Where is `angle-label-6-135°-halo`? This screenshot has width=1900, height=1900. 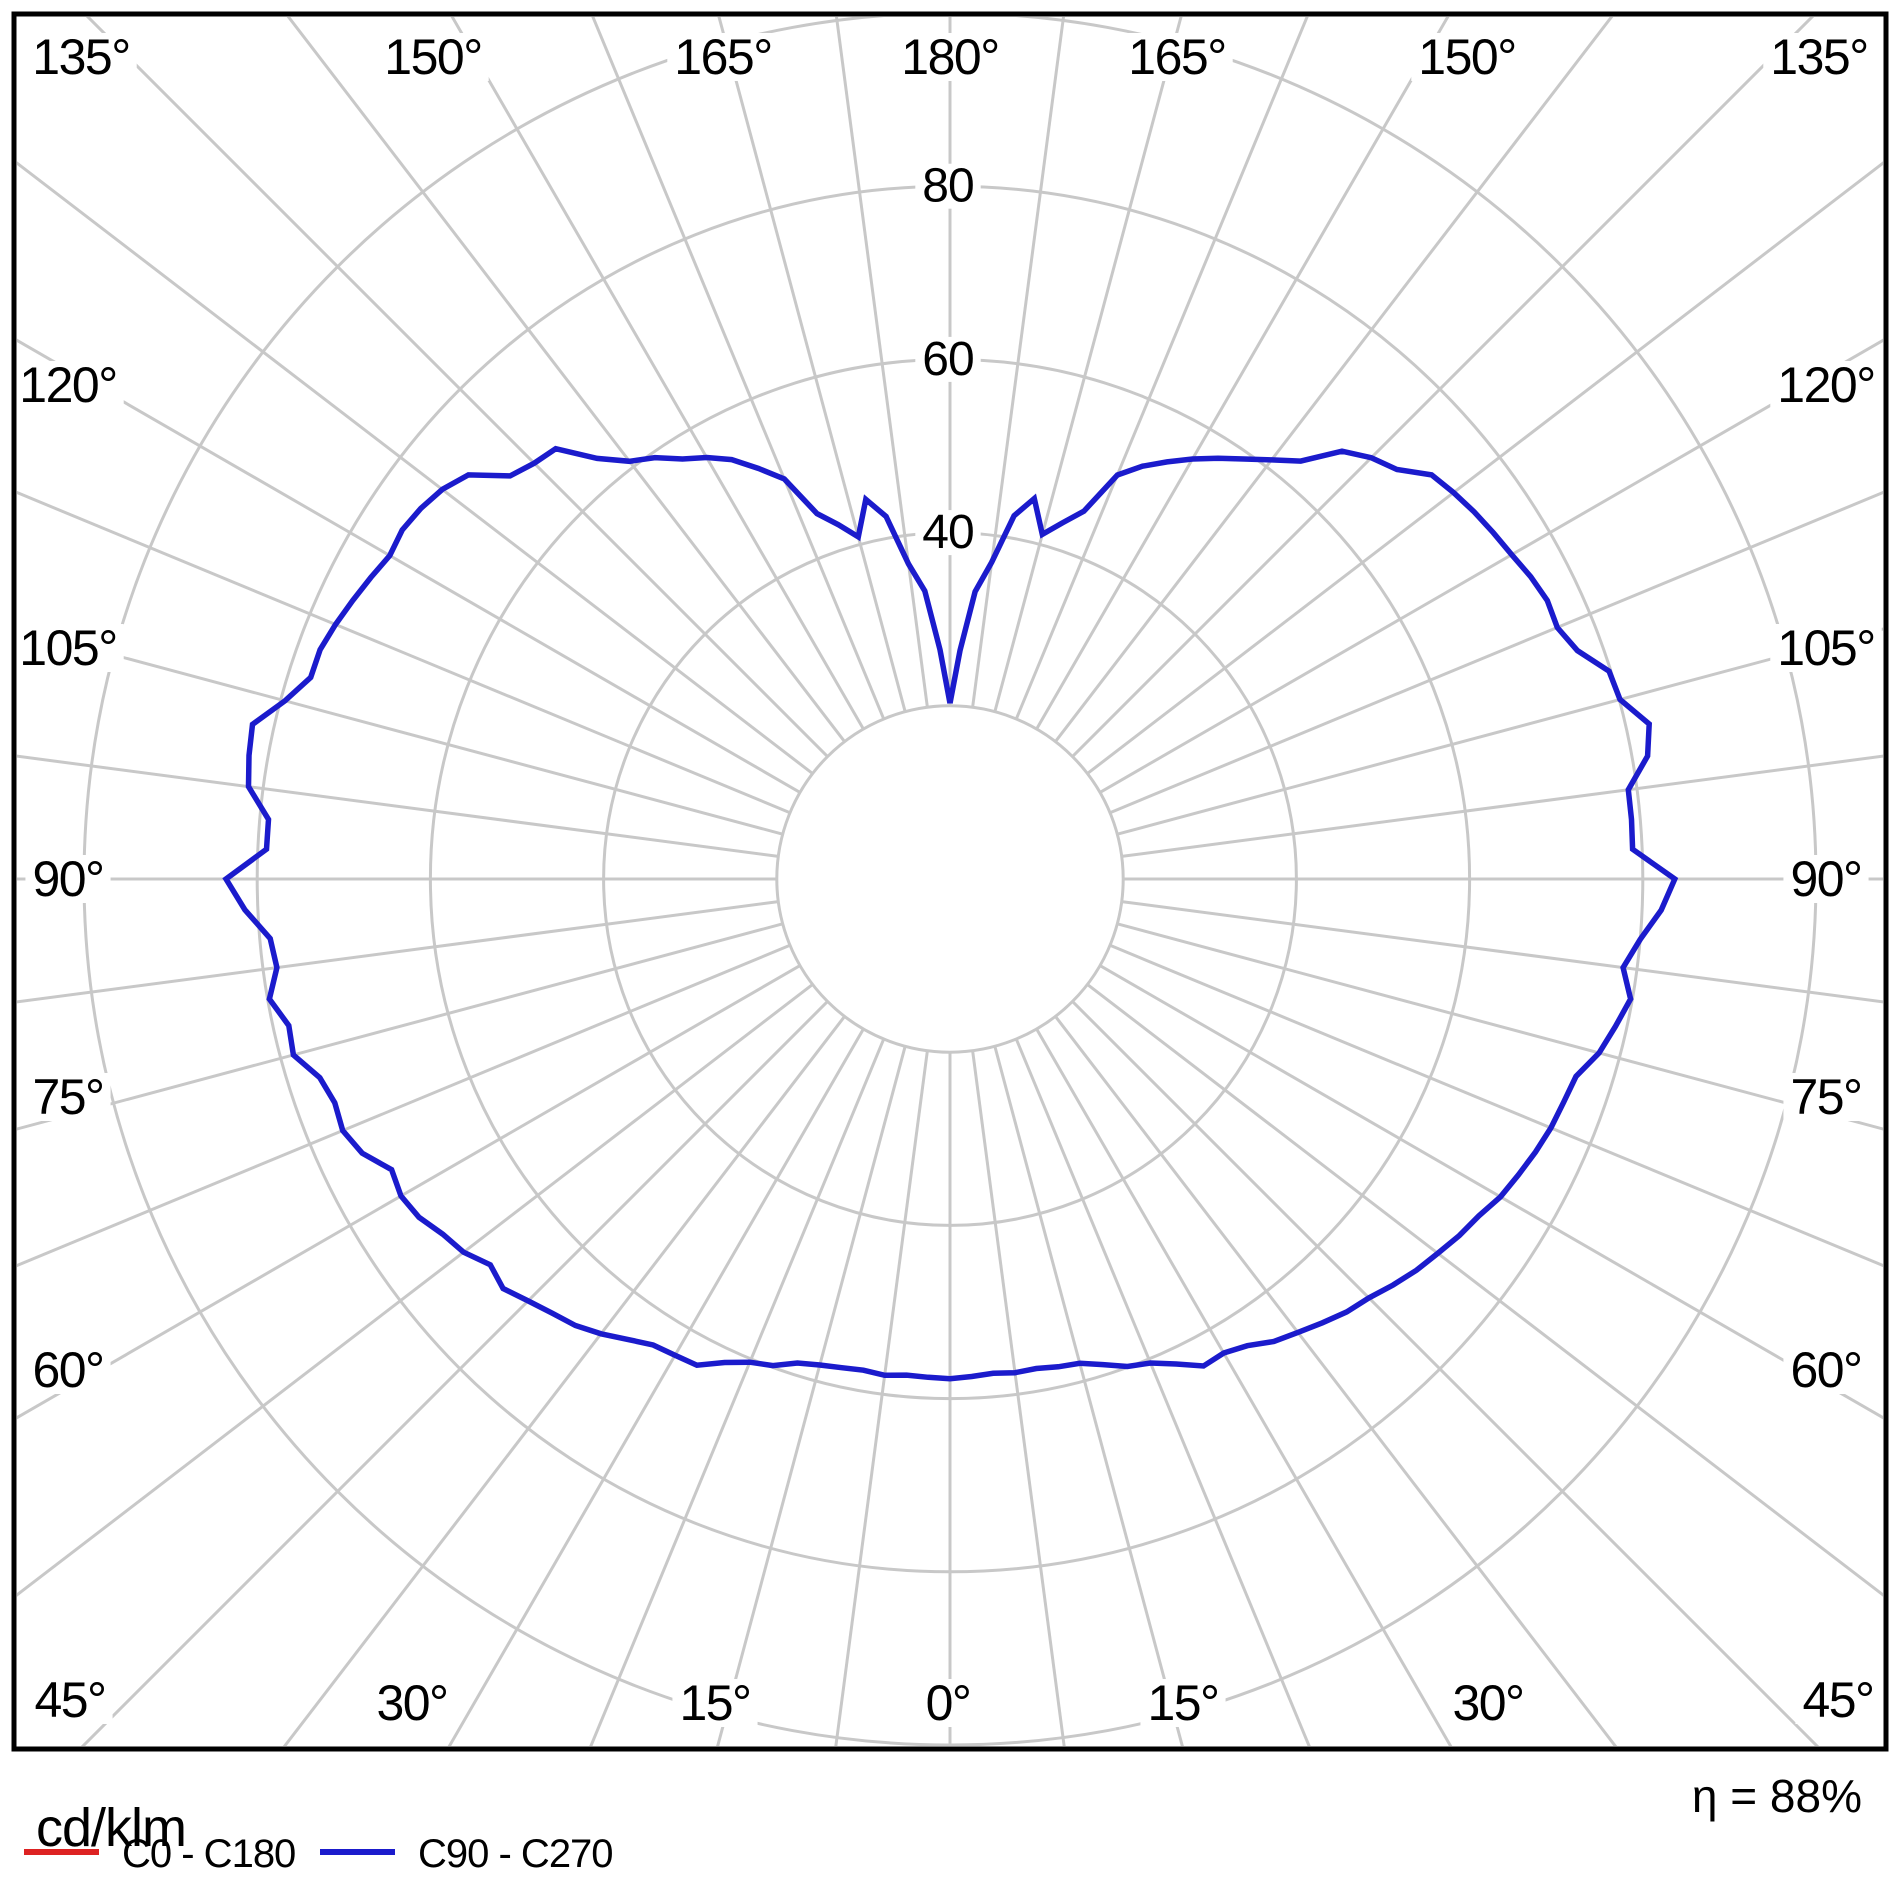
angle-label-6-135°-halo is located at coordinates (1819, 57).